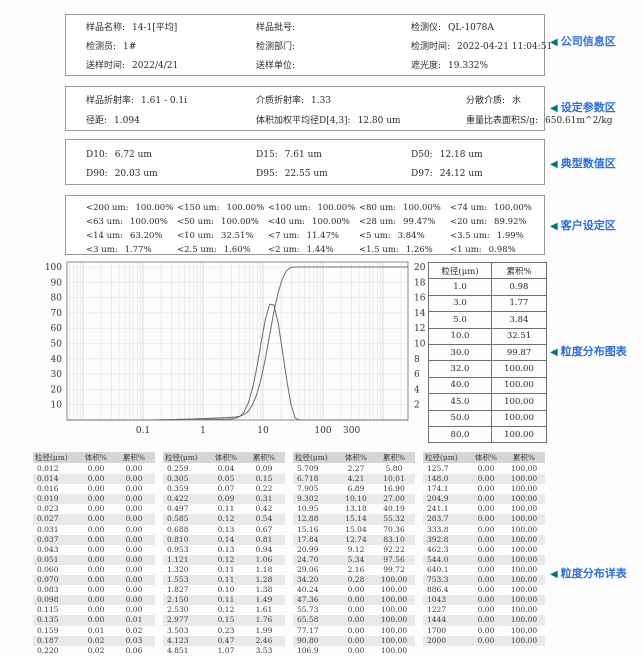 The width and height of the screenshot is (643, 656). Describe the element at coordinates (48, 529) in the screenshot. I see `detail-cell: 0.031` at that location.